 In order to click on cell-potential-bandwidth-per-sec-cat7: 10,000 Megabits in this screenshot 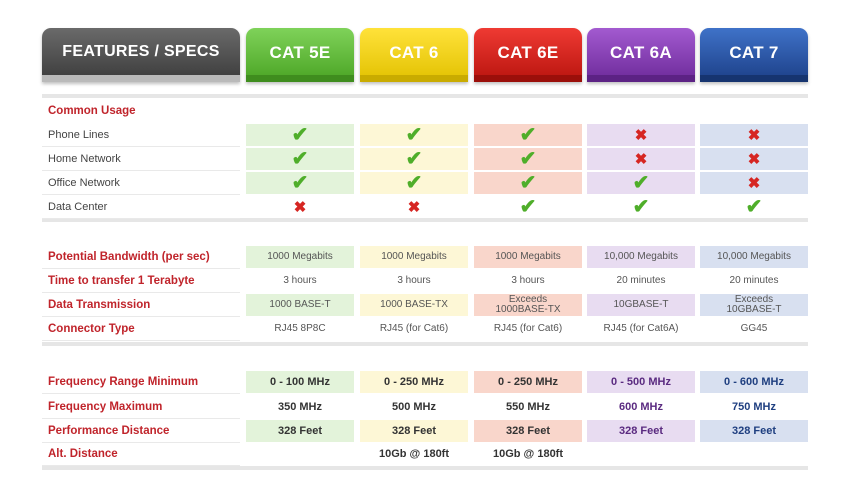, I will do `click(754, 257)`.